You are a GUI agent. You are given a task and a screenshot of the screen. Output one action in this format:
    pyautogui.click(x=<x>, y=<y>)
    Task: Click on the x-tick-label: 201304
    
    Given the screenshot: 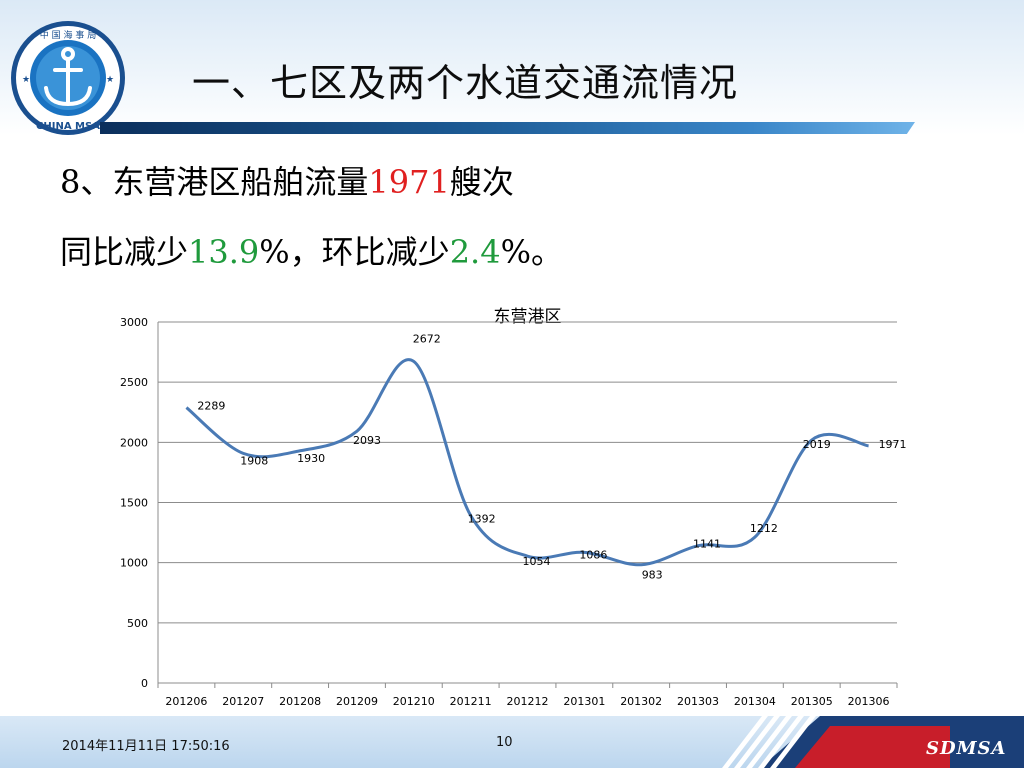 What is the action you would take?
    pyautogui.click(x=755, y=701)
    